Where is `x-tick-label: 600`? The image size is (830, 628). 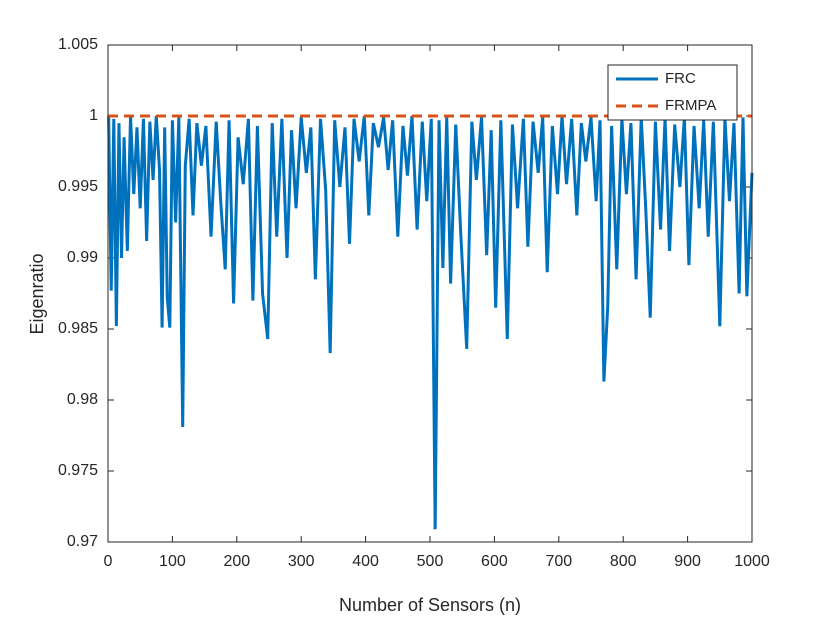 x-tick-label: 600 is located at coordinates (494, 561).